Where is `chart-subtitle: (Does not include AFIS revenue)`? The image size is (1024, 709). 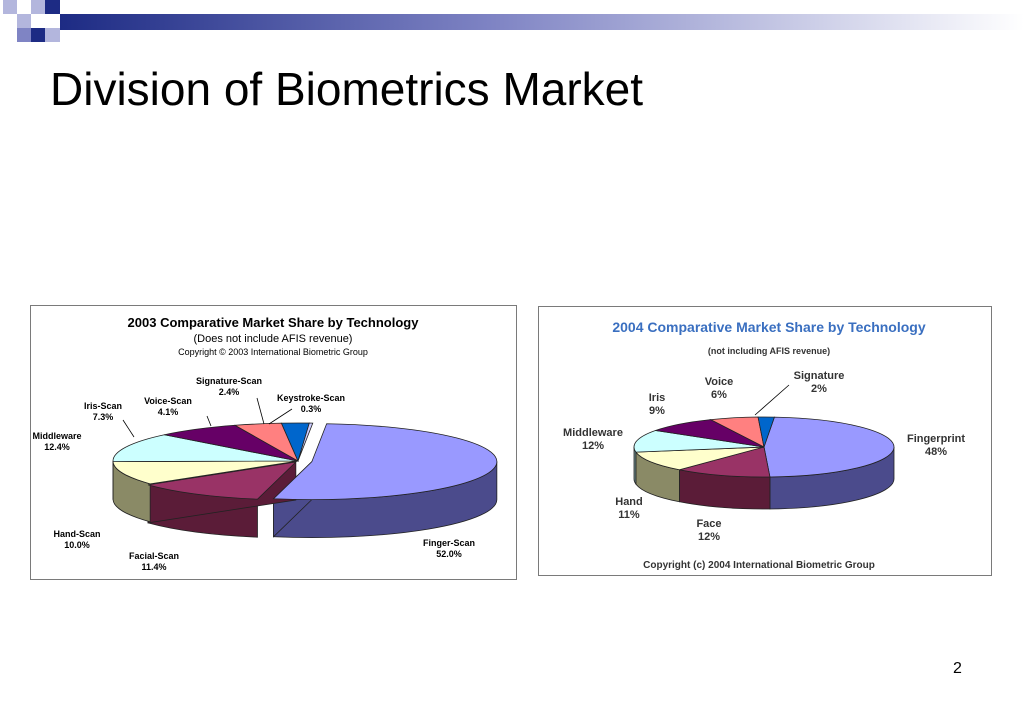
chart-subtitle: (Does not include AFIS revenue) is located at coordinates (273, 339).